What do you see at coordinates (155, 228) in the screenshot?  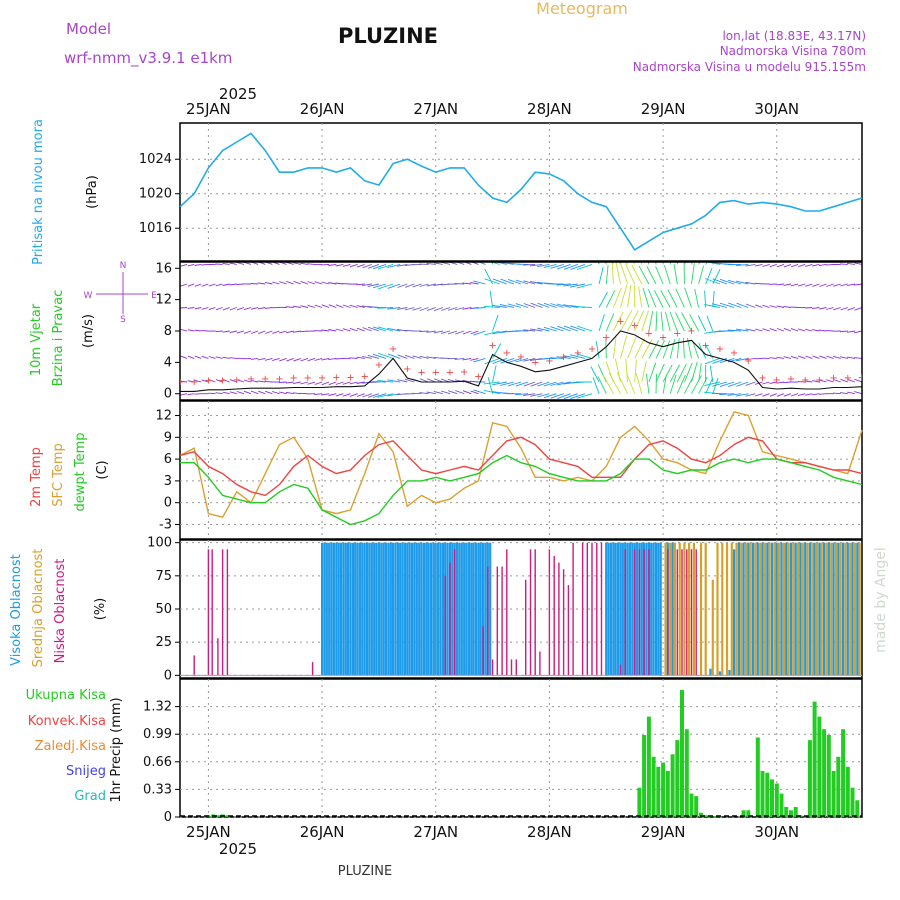 I see `y-tick-label: 1016` at bounding box center [155, 228].